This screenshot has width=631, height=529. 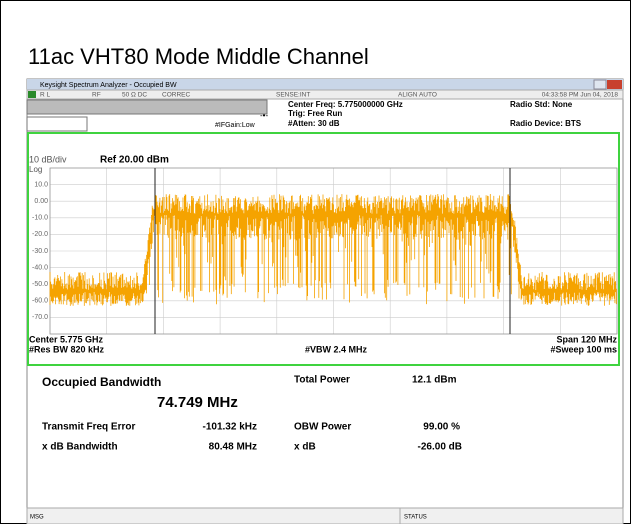 What do you see at coordinates (37, 518) in the screenshot?
I see `msg: MSG` at bounding box center [37, 518].